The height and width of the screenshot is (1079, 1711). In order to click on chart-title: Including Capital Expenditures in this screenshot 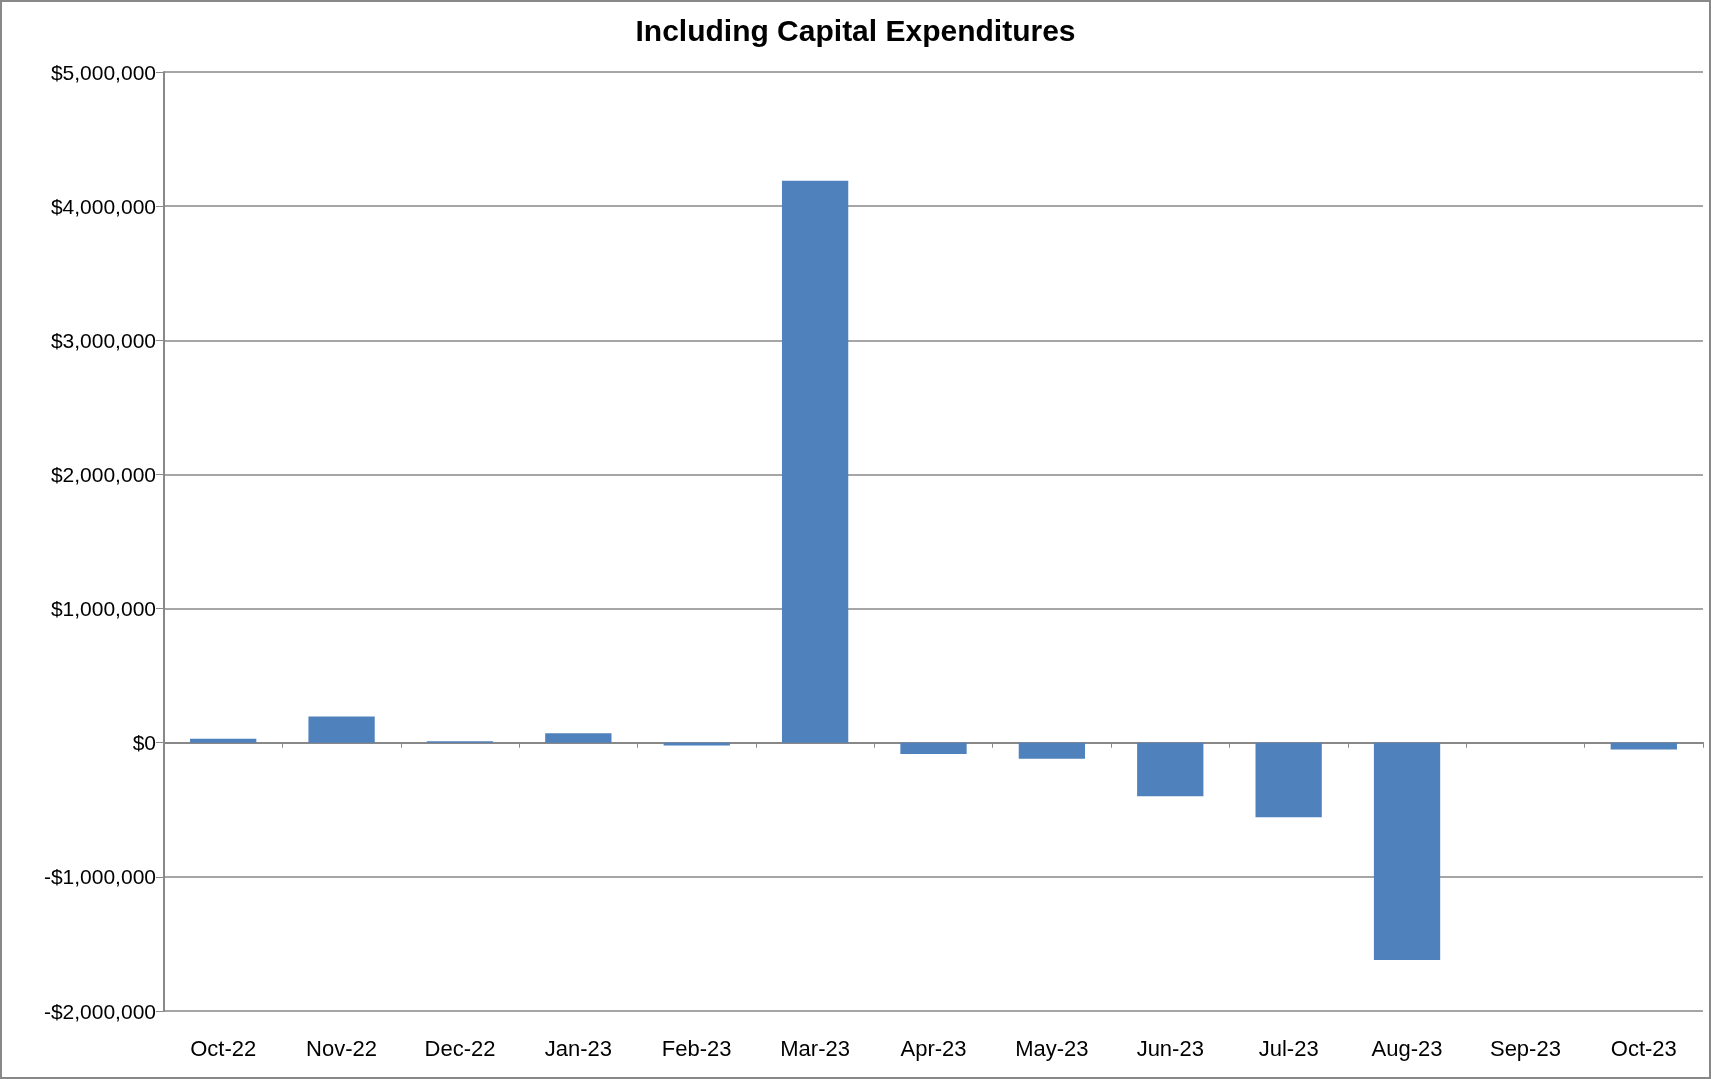, I will do `click(855, 30)`.